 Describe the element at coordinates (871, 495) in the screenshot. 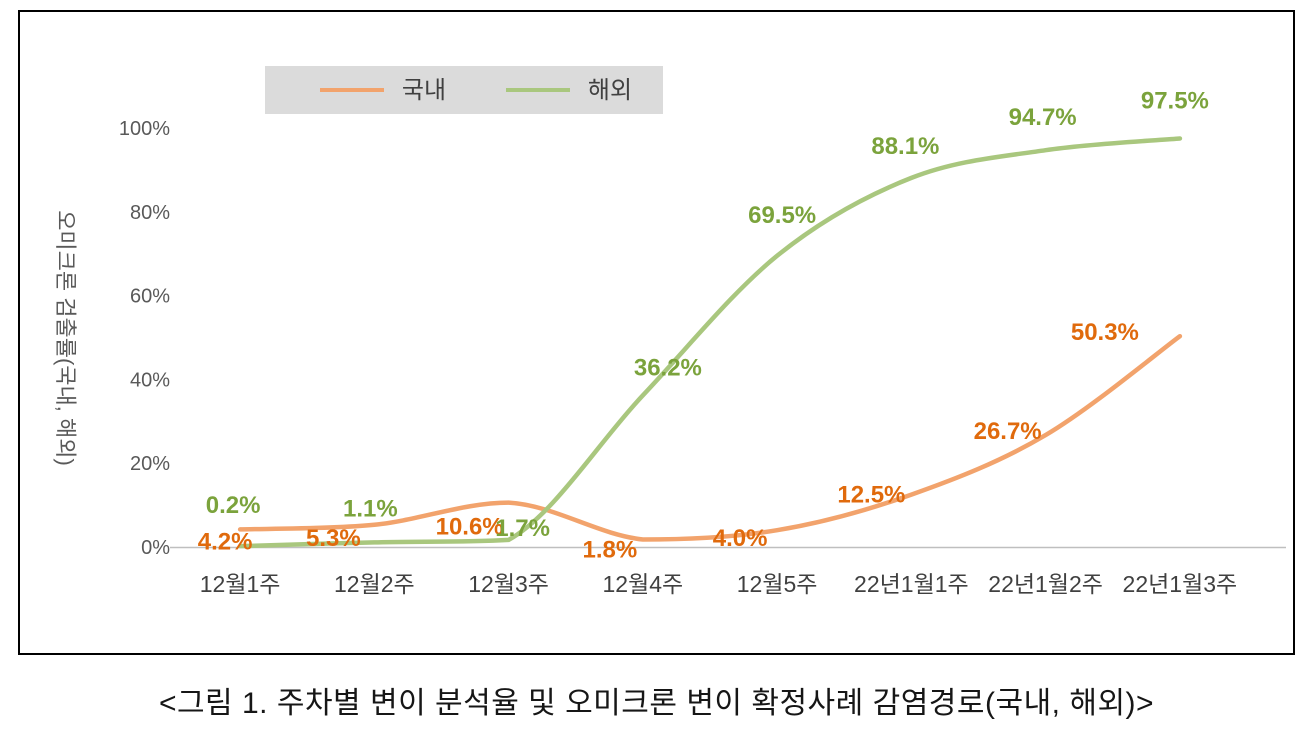

I see `data-label-domestic: 12.5%` at that location.